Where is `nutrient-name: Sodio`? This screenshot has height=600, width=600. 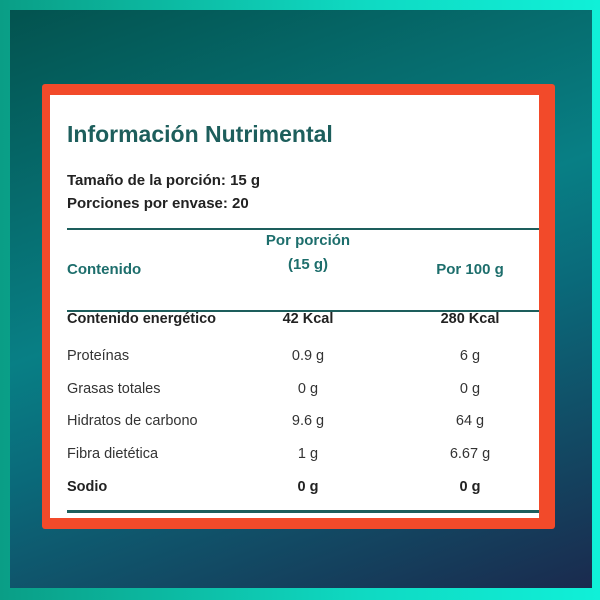 nutrient-name: Sodio is located at coordinates (87, 487).